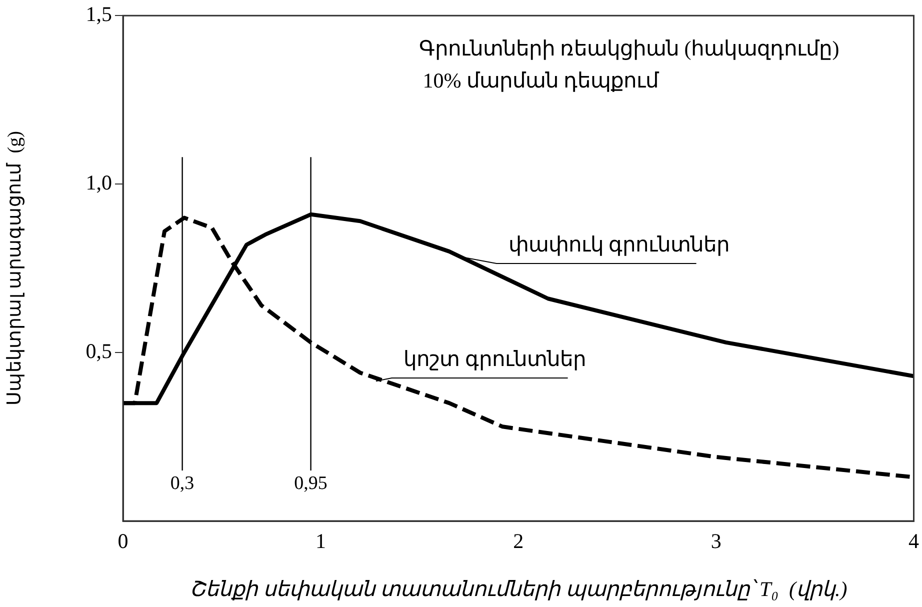 The height and width of the screenshot is (607, 922). I want to click on x-tick-label: 2, so click(518, 541).